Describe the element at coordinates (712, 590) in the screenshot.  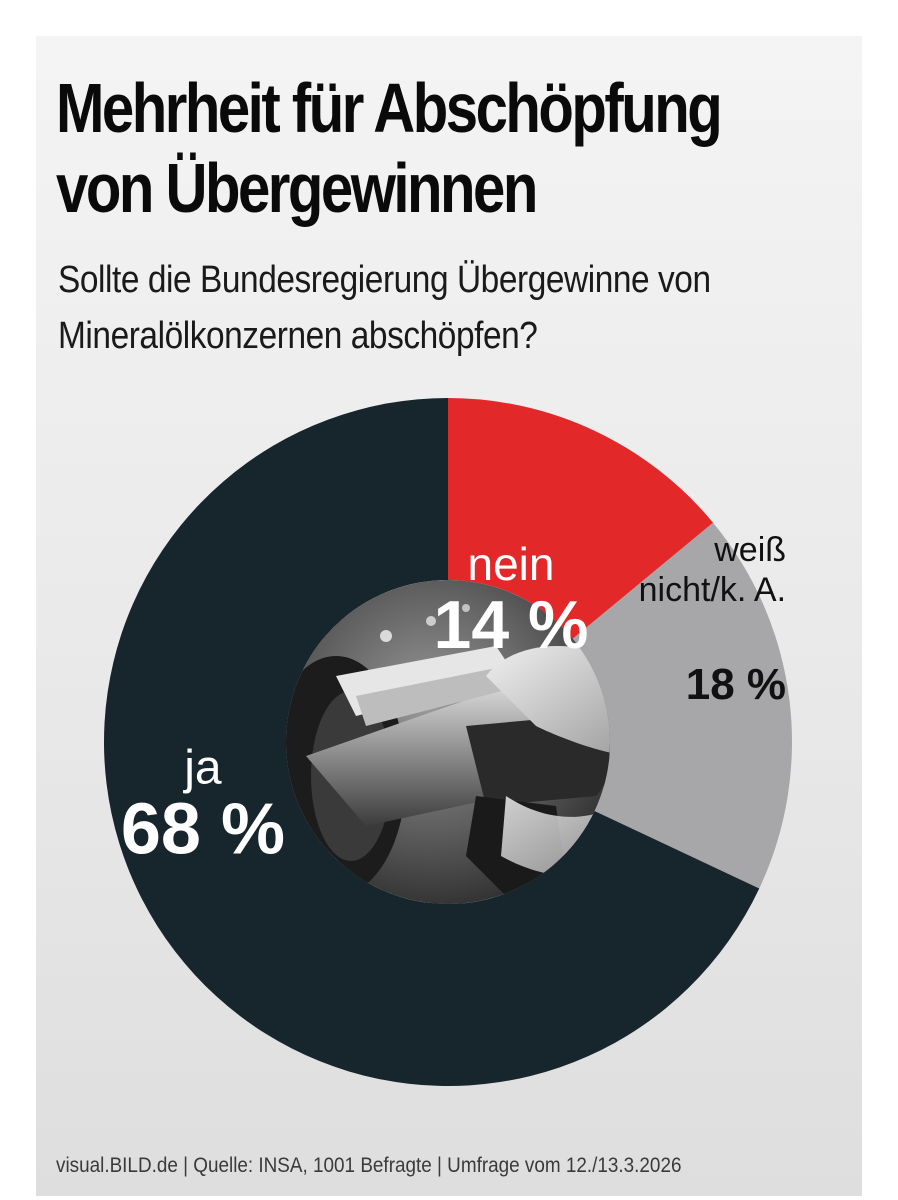
I see `slice-name-label: nicht/k. A.` at that location.